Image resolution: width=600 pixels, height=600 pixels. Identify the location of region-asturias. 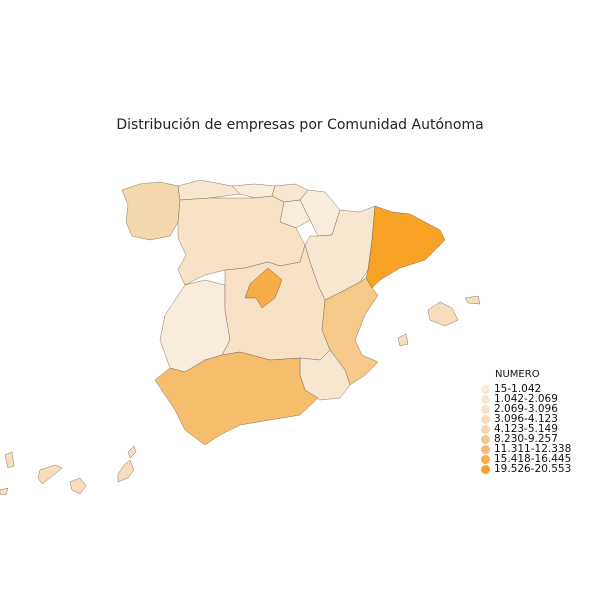
(209, 190).